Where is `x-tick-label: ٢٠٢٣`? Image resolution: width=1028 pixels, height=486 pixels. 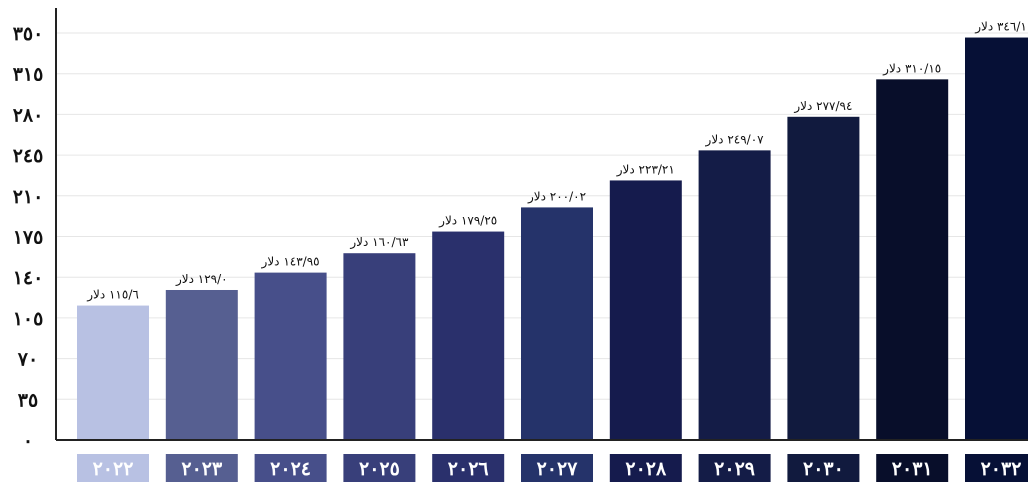 x-tick-label: ٢٠٢٣ is located at coordinates (202, 469).